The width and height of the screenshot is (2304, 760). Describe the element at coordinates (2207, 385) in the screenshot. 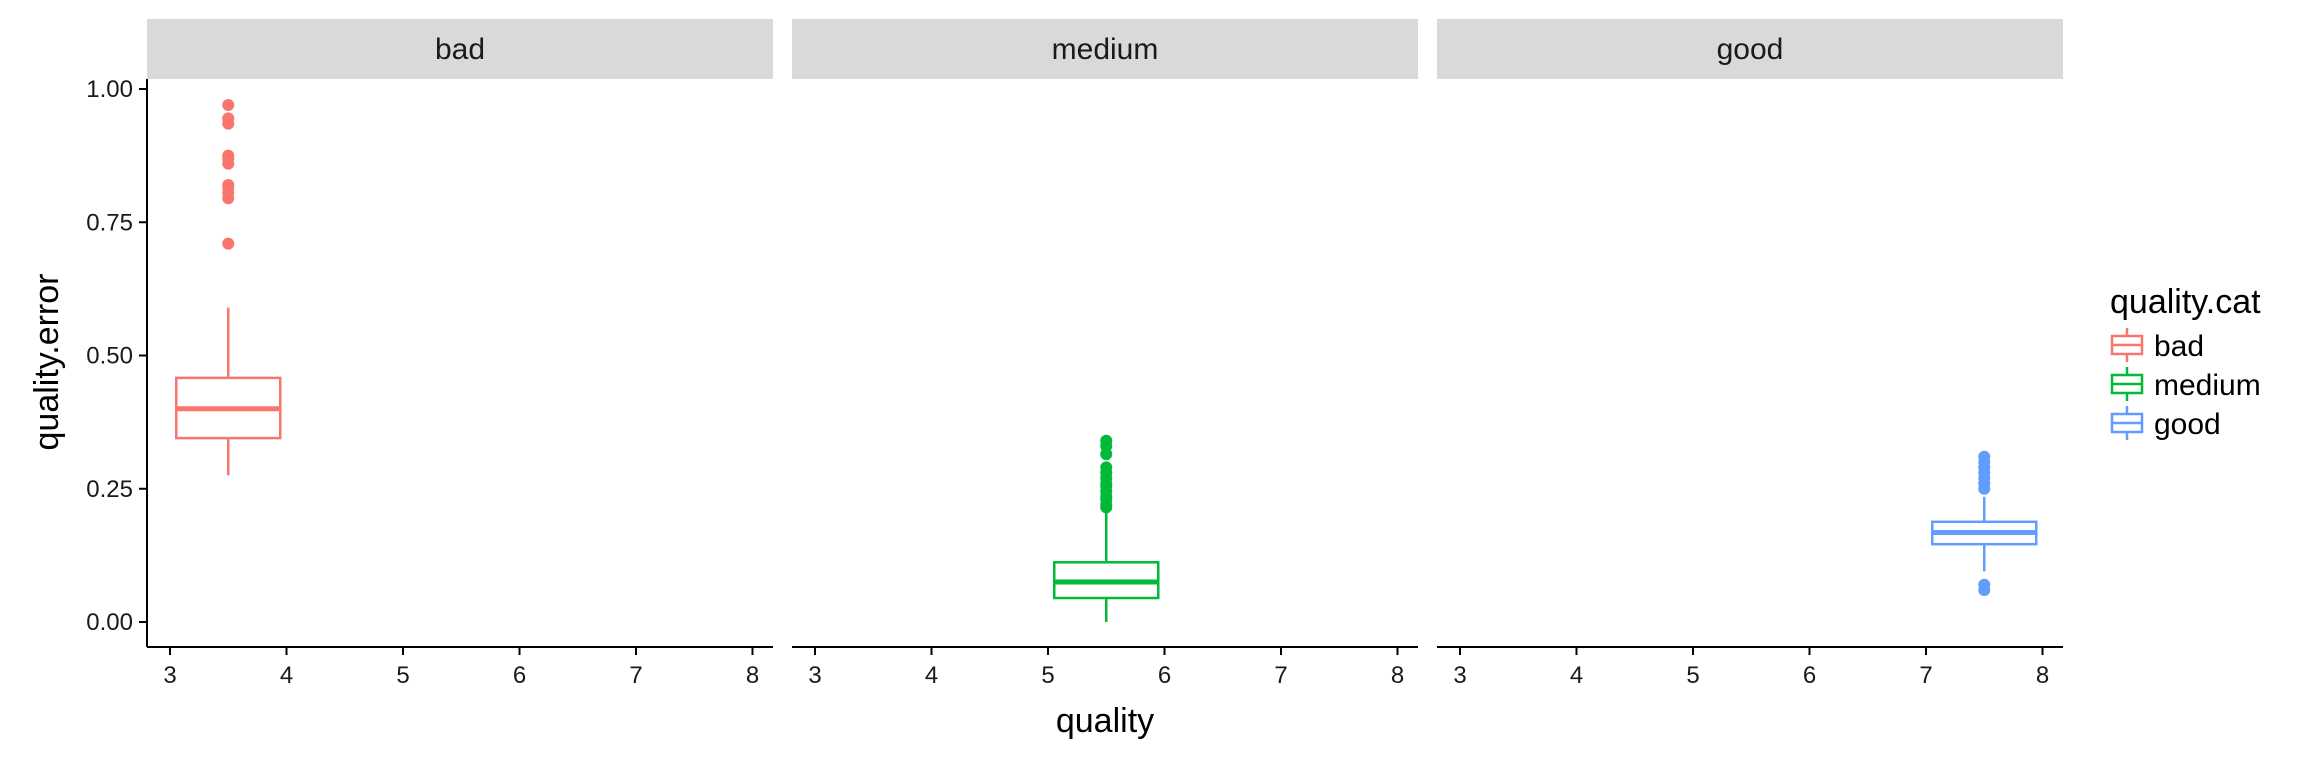

I see `legend-label: medium` at that location.